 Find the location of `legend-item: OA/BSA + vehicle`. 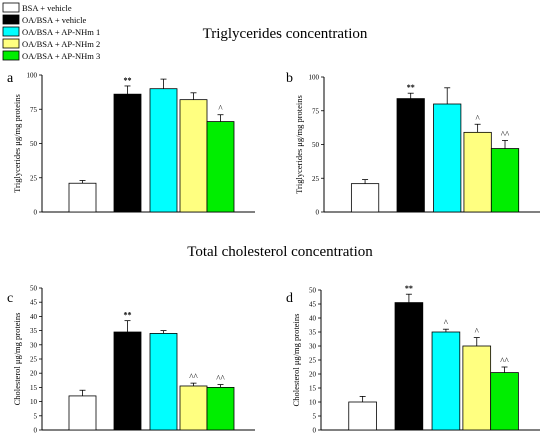

legend-item: OA/BSA + vehicle is located at coordinates (44, 19).